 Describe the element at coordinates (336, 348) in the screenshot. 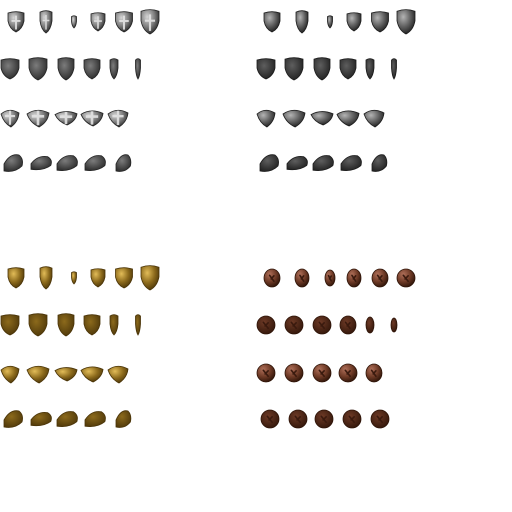

I see `wooden-buckler-group` at that location.